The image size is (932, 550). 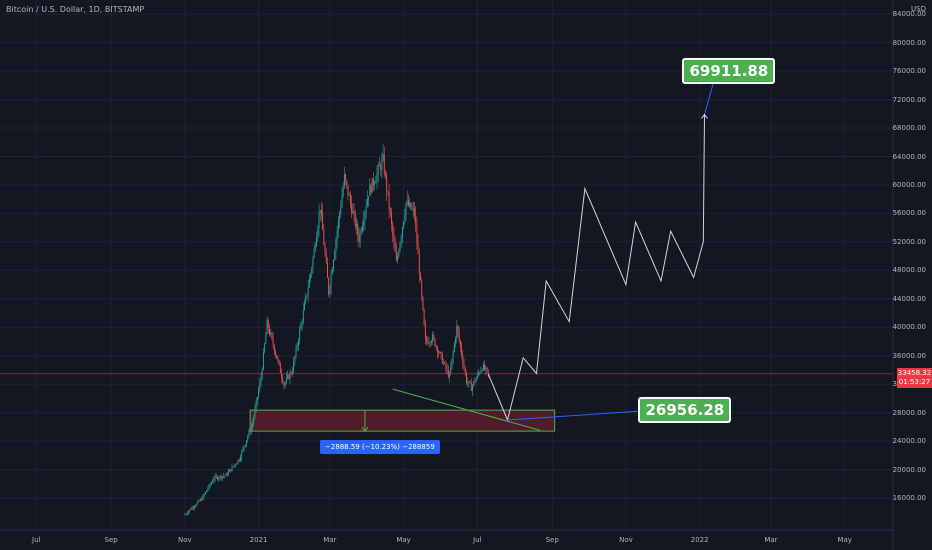 What do you see at coordinates (685, 410) in the screenshot?
I see `target-low-callout: 26956.28` at bounding box center [685, 410].